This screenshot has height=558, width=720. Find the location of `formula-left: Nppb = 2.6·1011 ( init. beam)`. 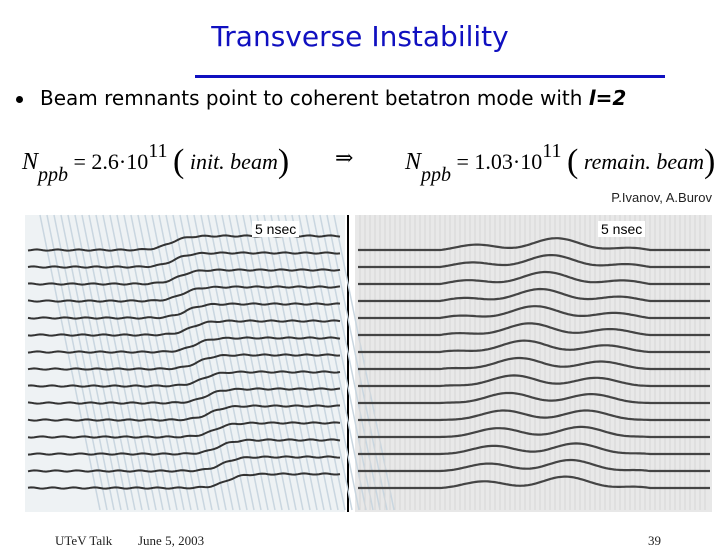

formula-left: Nppb = 2.6·1011 ( init. beam) is located at coordinates (156, 163).